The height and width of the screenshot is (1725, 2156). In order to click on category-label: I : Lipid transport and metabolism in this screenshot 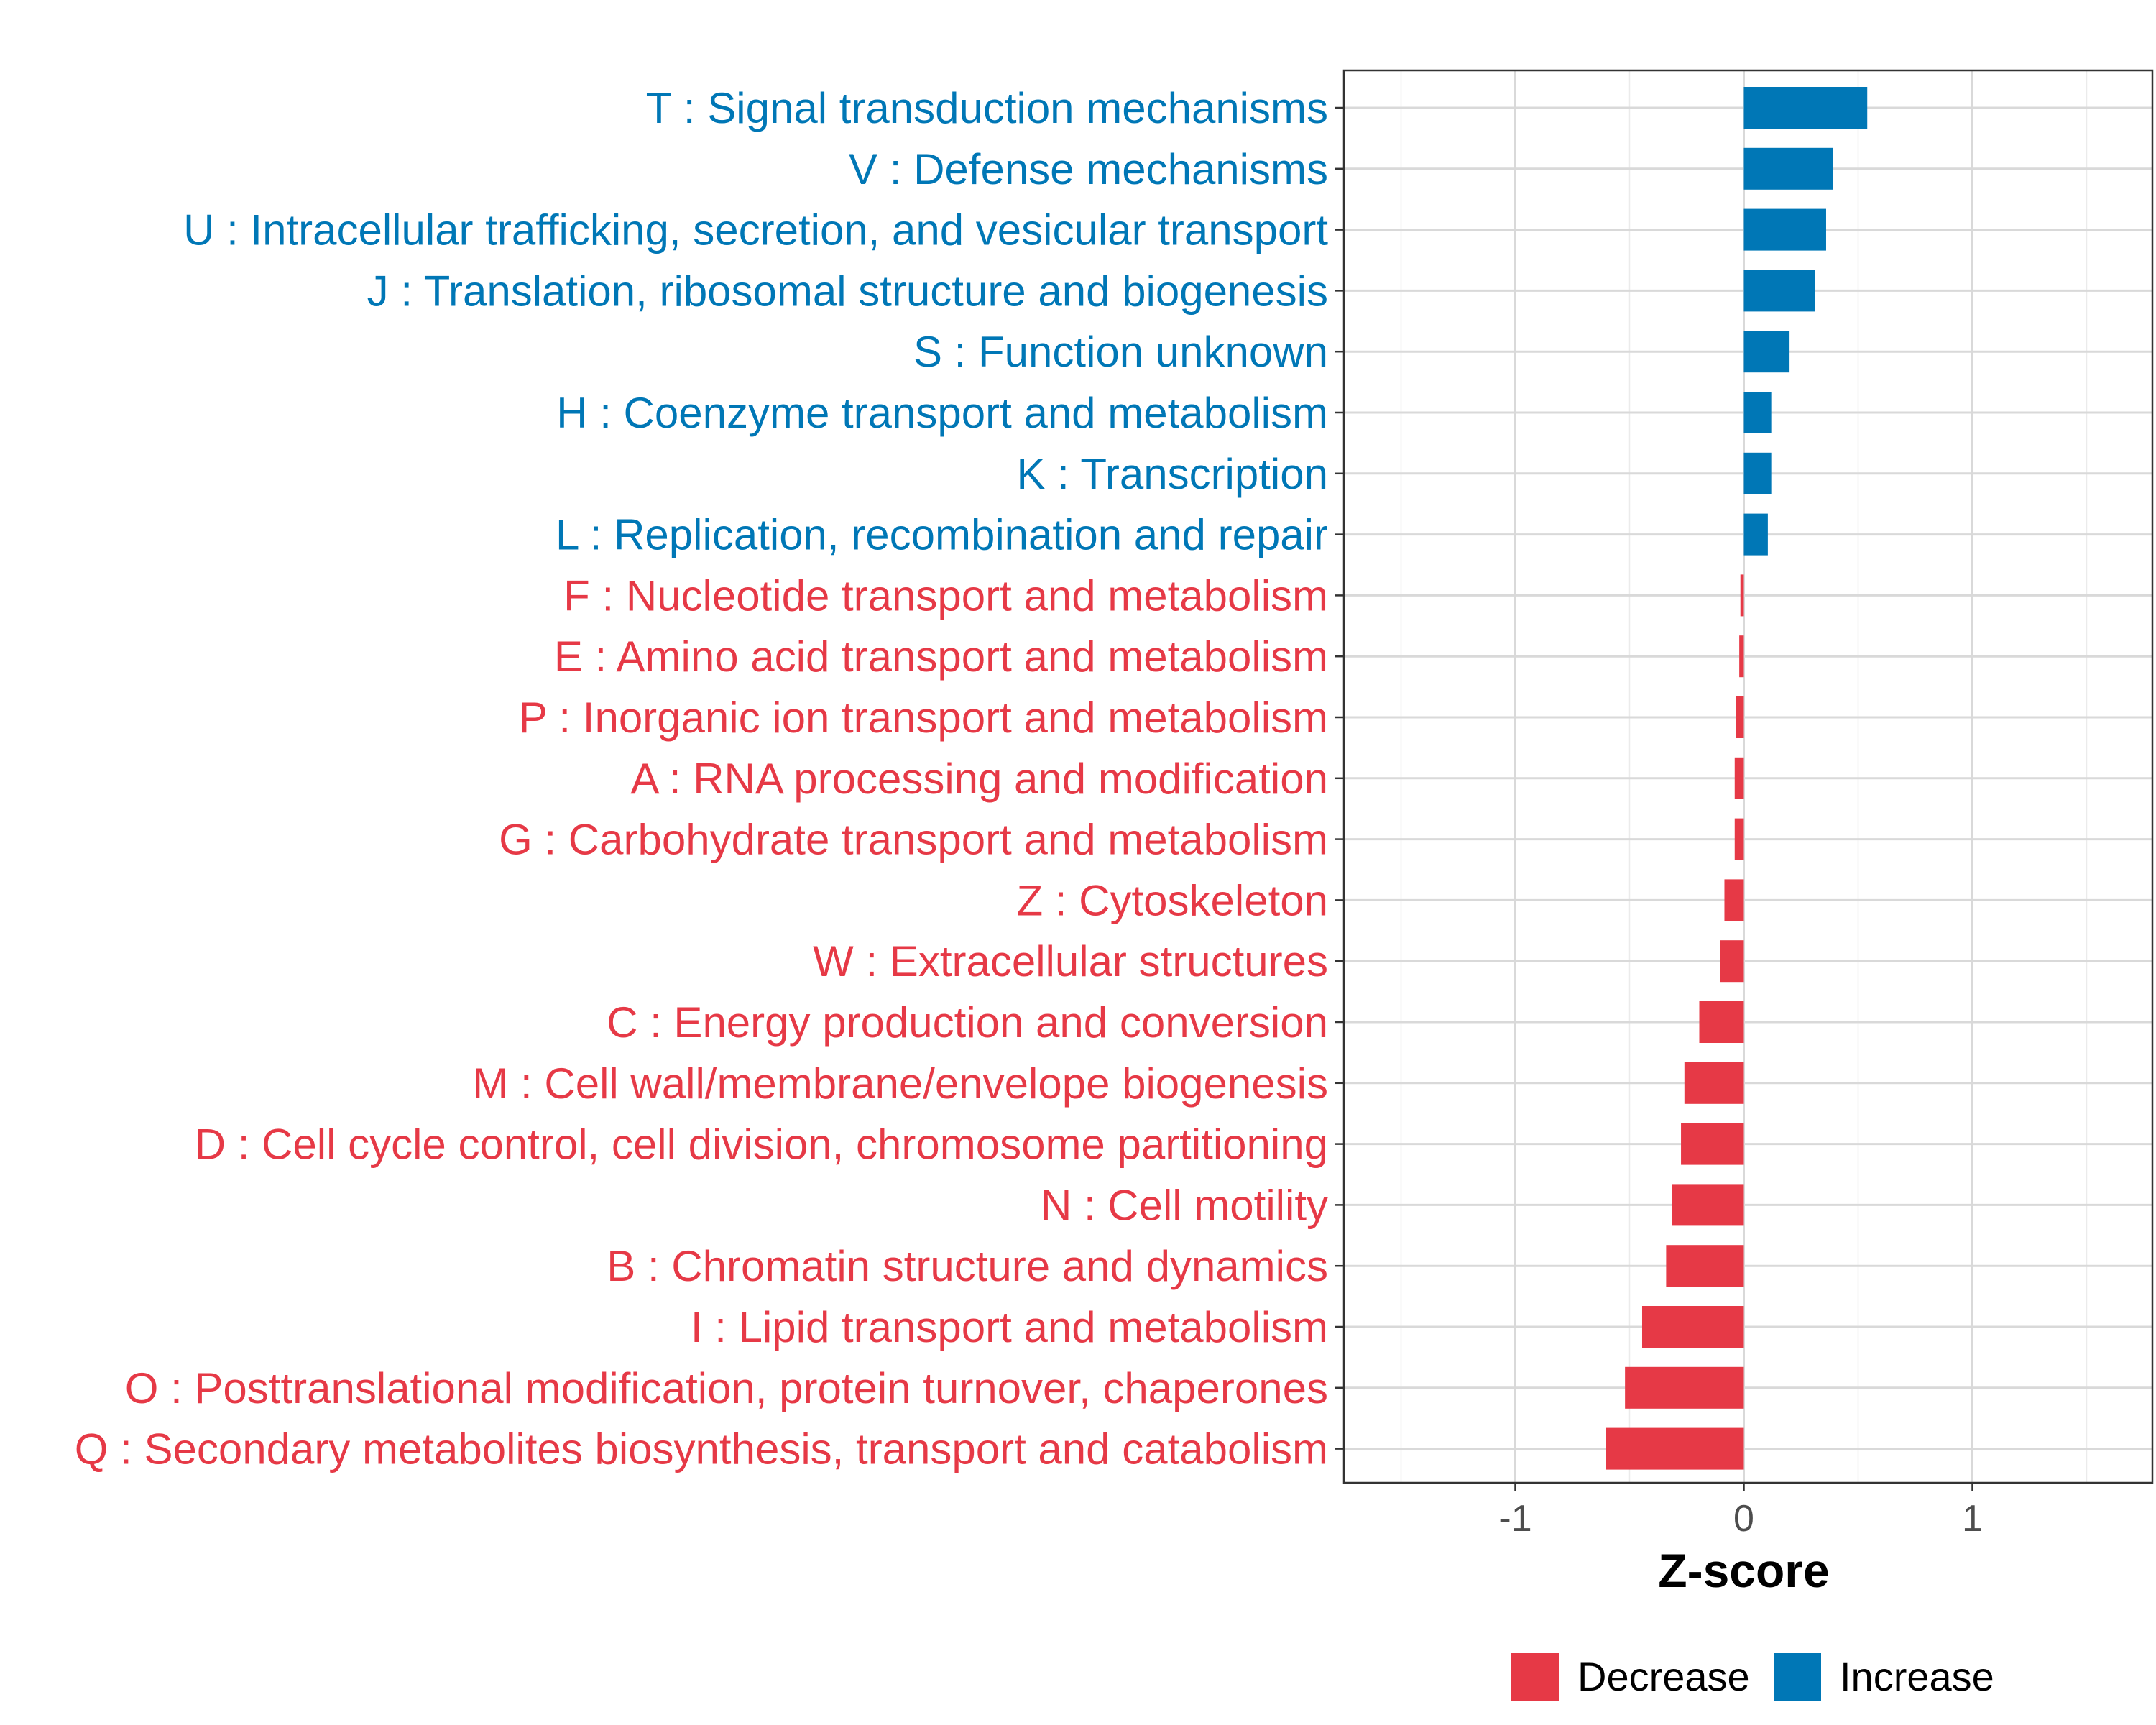, I will do `click(1010, 1327)`.